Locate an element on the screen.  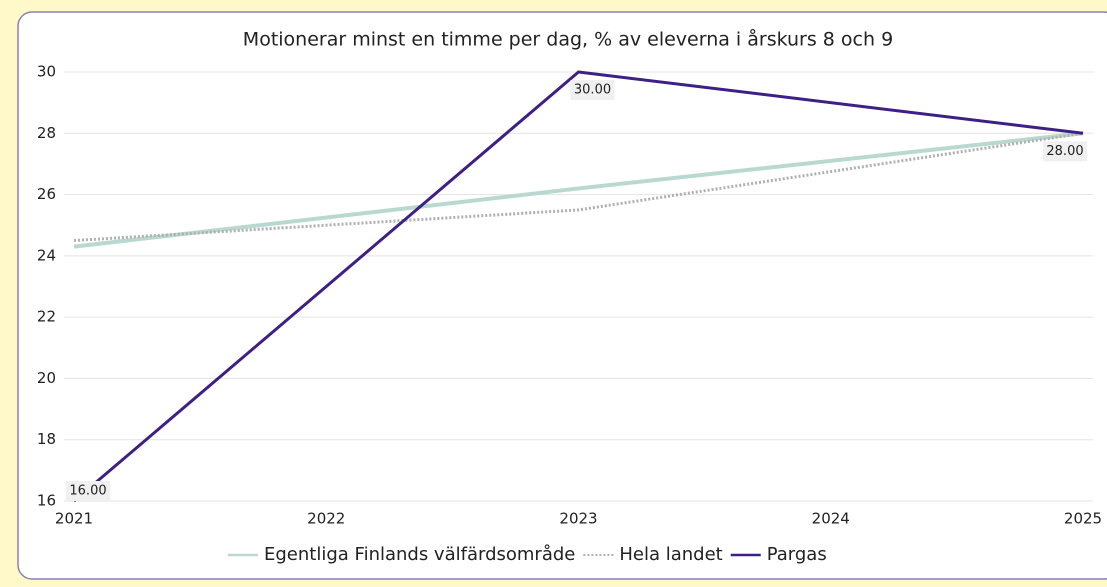
data-label: 28.00 is located at coordinates (1064, 151).